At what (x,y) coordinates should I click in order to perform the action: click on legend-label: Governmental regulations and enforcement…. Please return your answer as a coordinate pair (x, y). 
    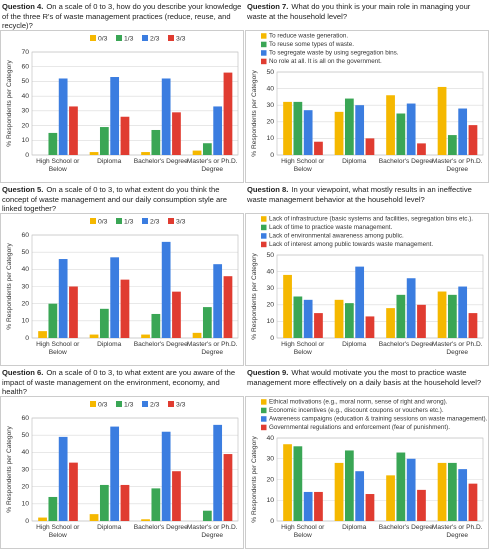
    Looking at the image, I should click on (359, 427).